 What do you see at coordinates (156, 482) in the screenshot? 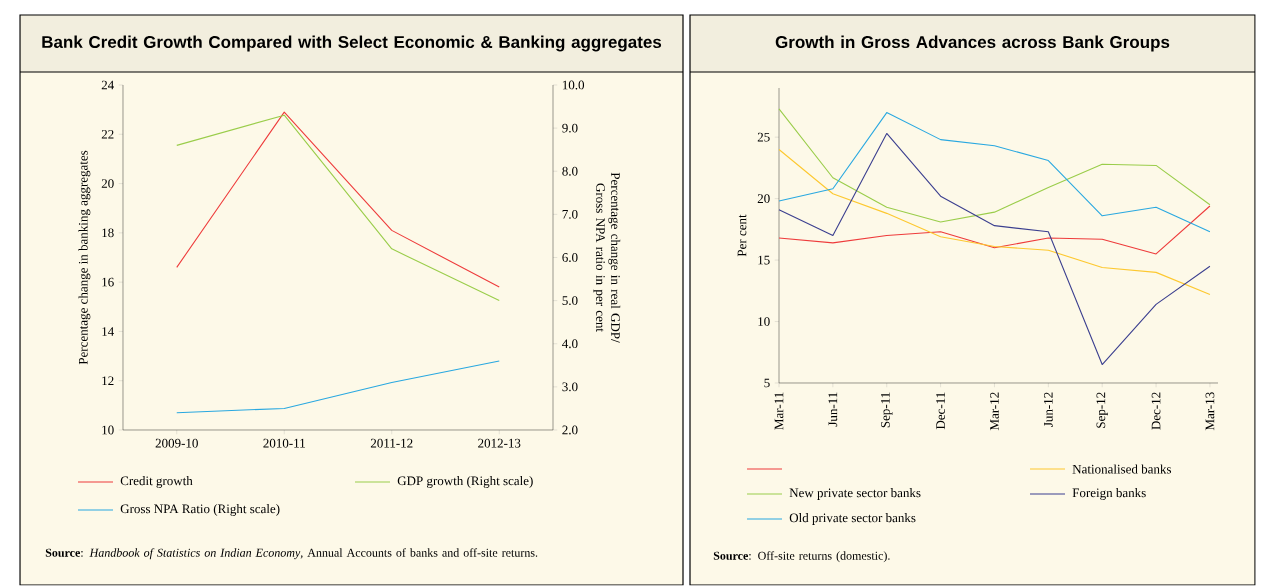
I see `legend-label: Credit growth` at bounding box center [156, 482].